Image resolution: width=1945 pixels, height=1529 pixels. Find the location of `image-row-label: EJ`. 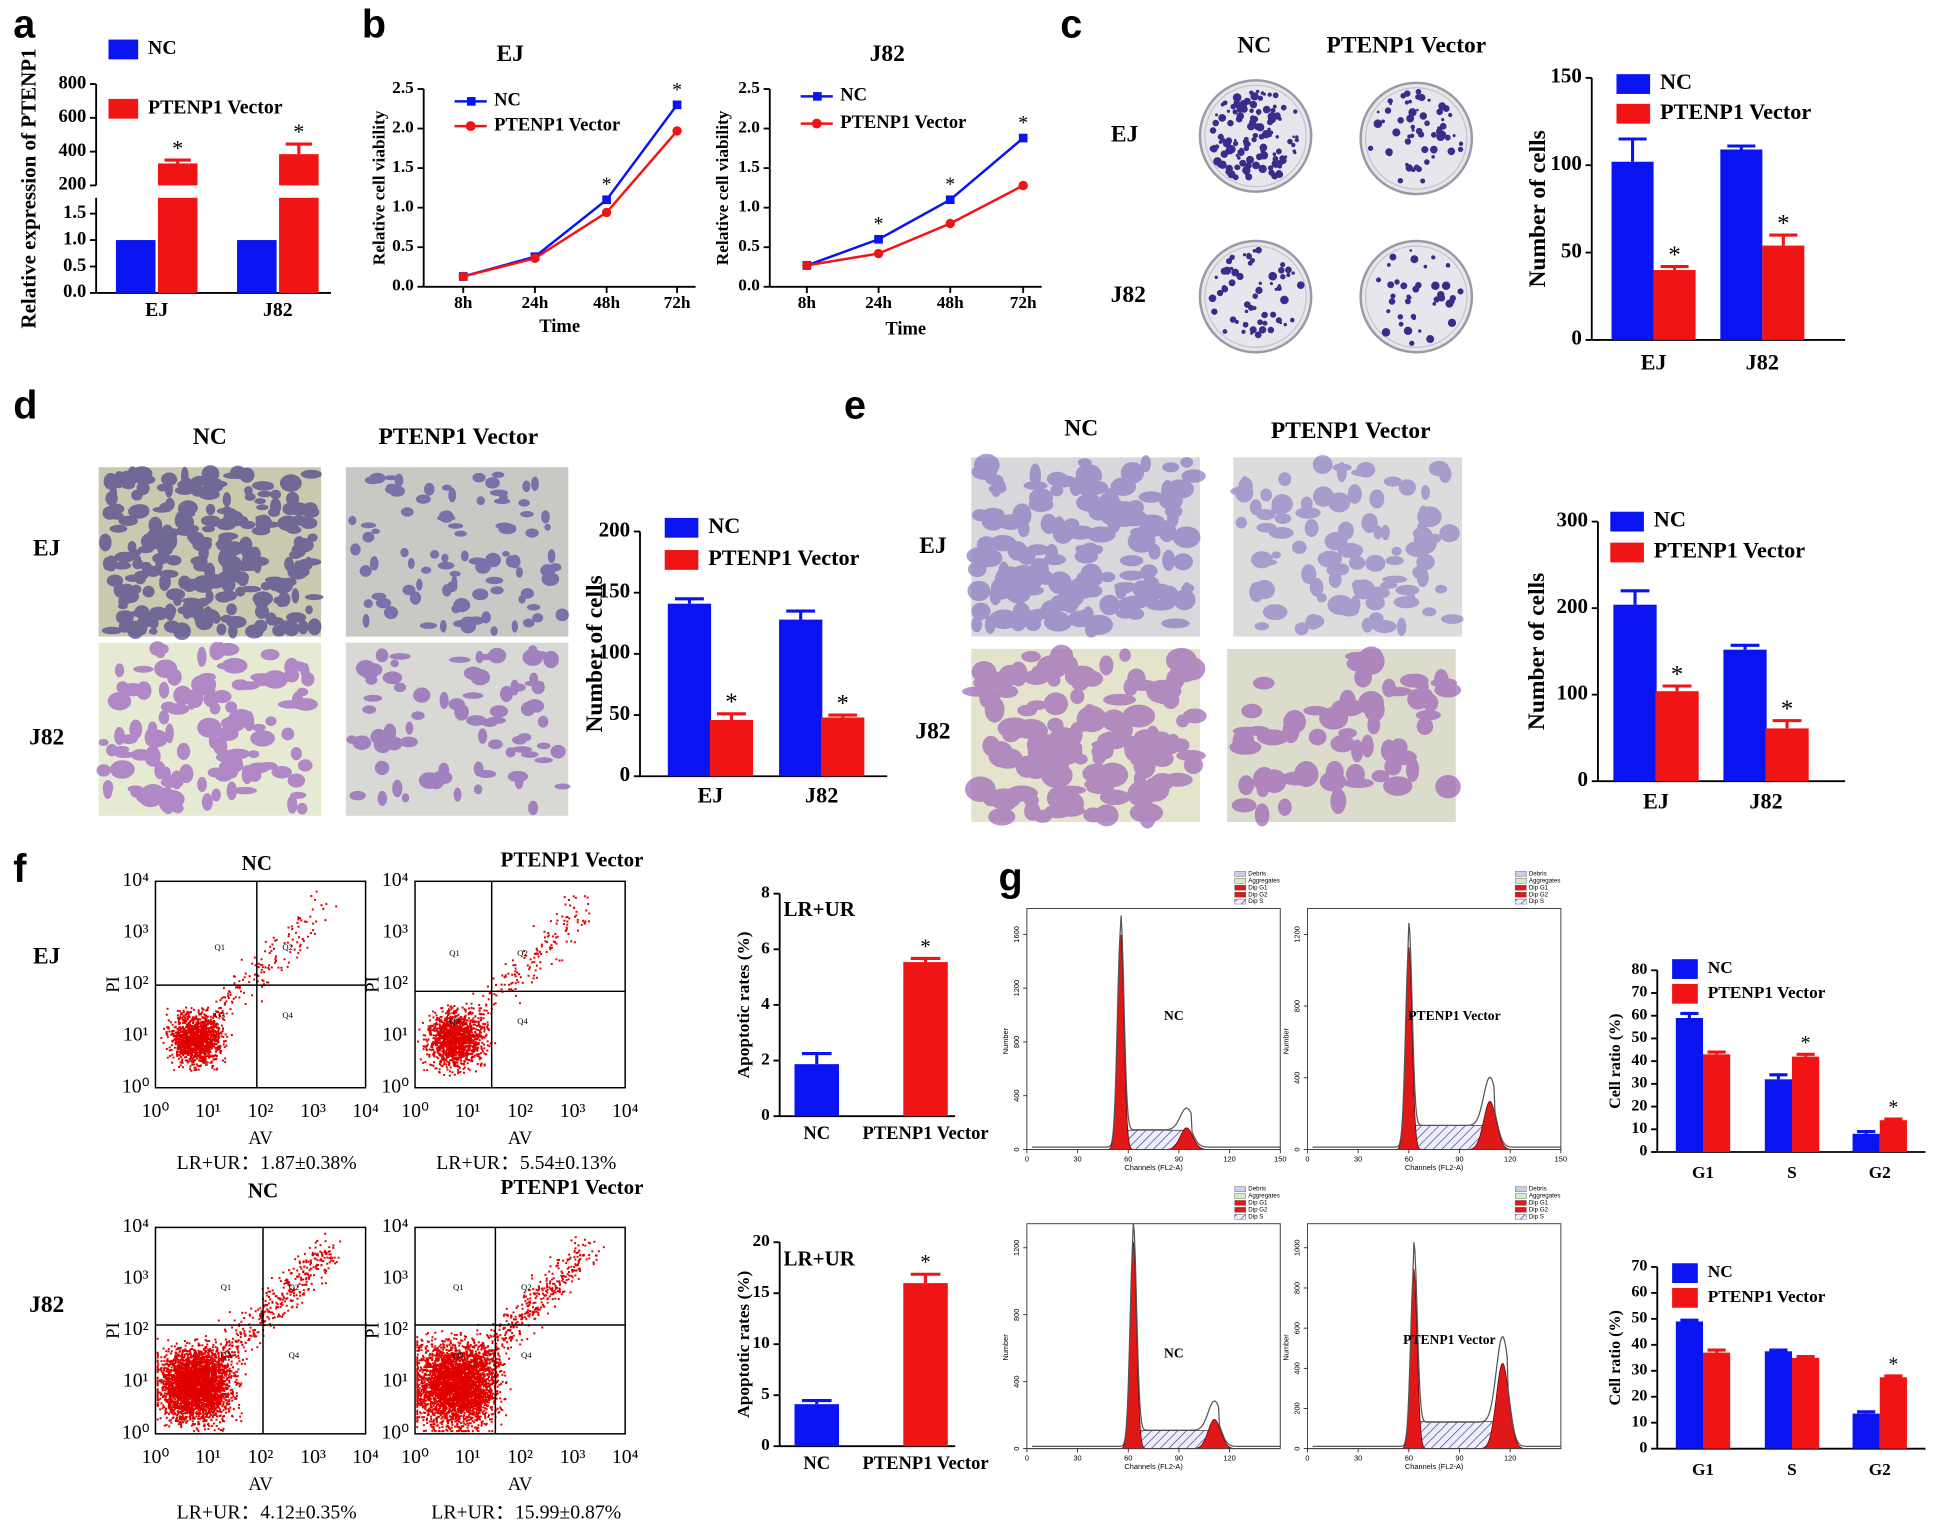

image-row-label: EJ is located at coordinates (1125, 134).